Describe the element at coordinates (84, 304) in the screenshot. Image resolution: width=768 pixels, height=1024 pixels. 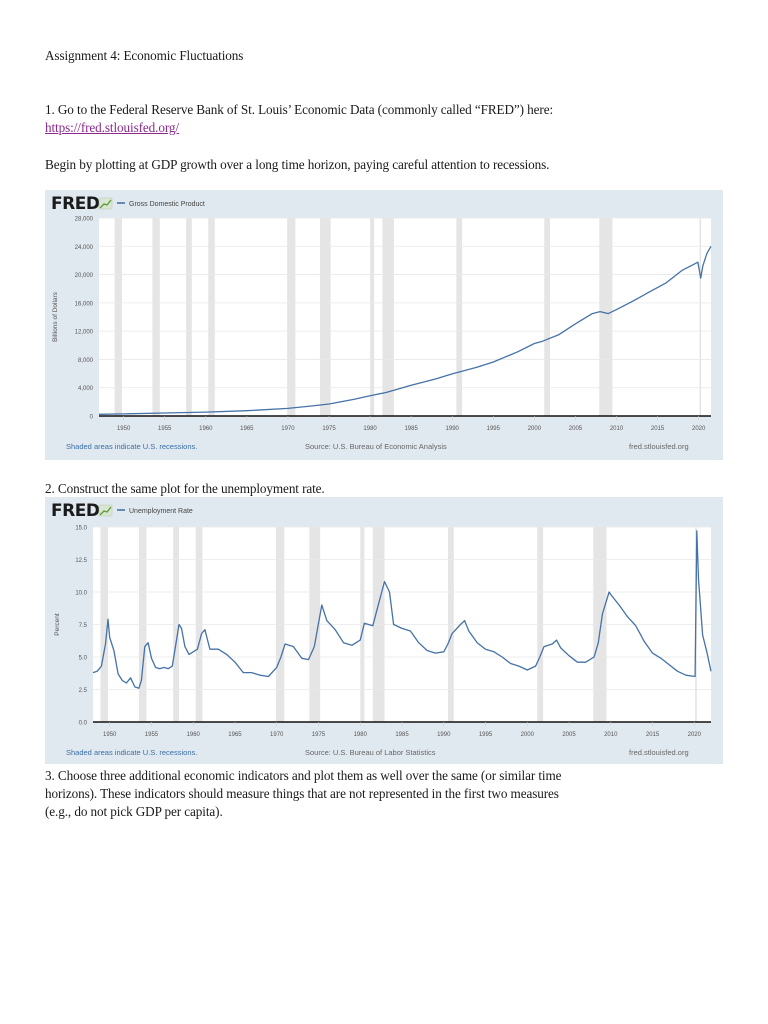
I see `y-tick-label: 16,000` at that location.